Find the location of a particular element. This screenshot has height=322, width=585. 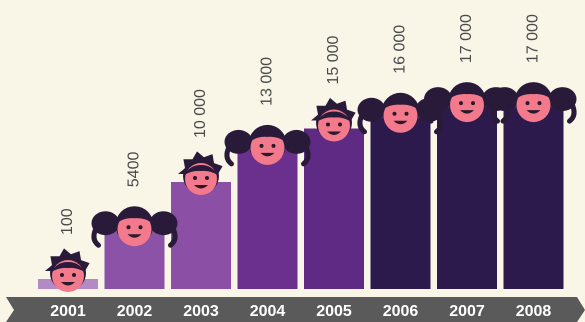

x-tick-2005: 2005 is located at coordinates (334, 311).